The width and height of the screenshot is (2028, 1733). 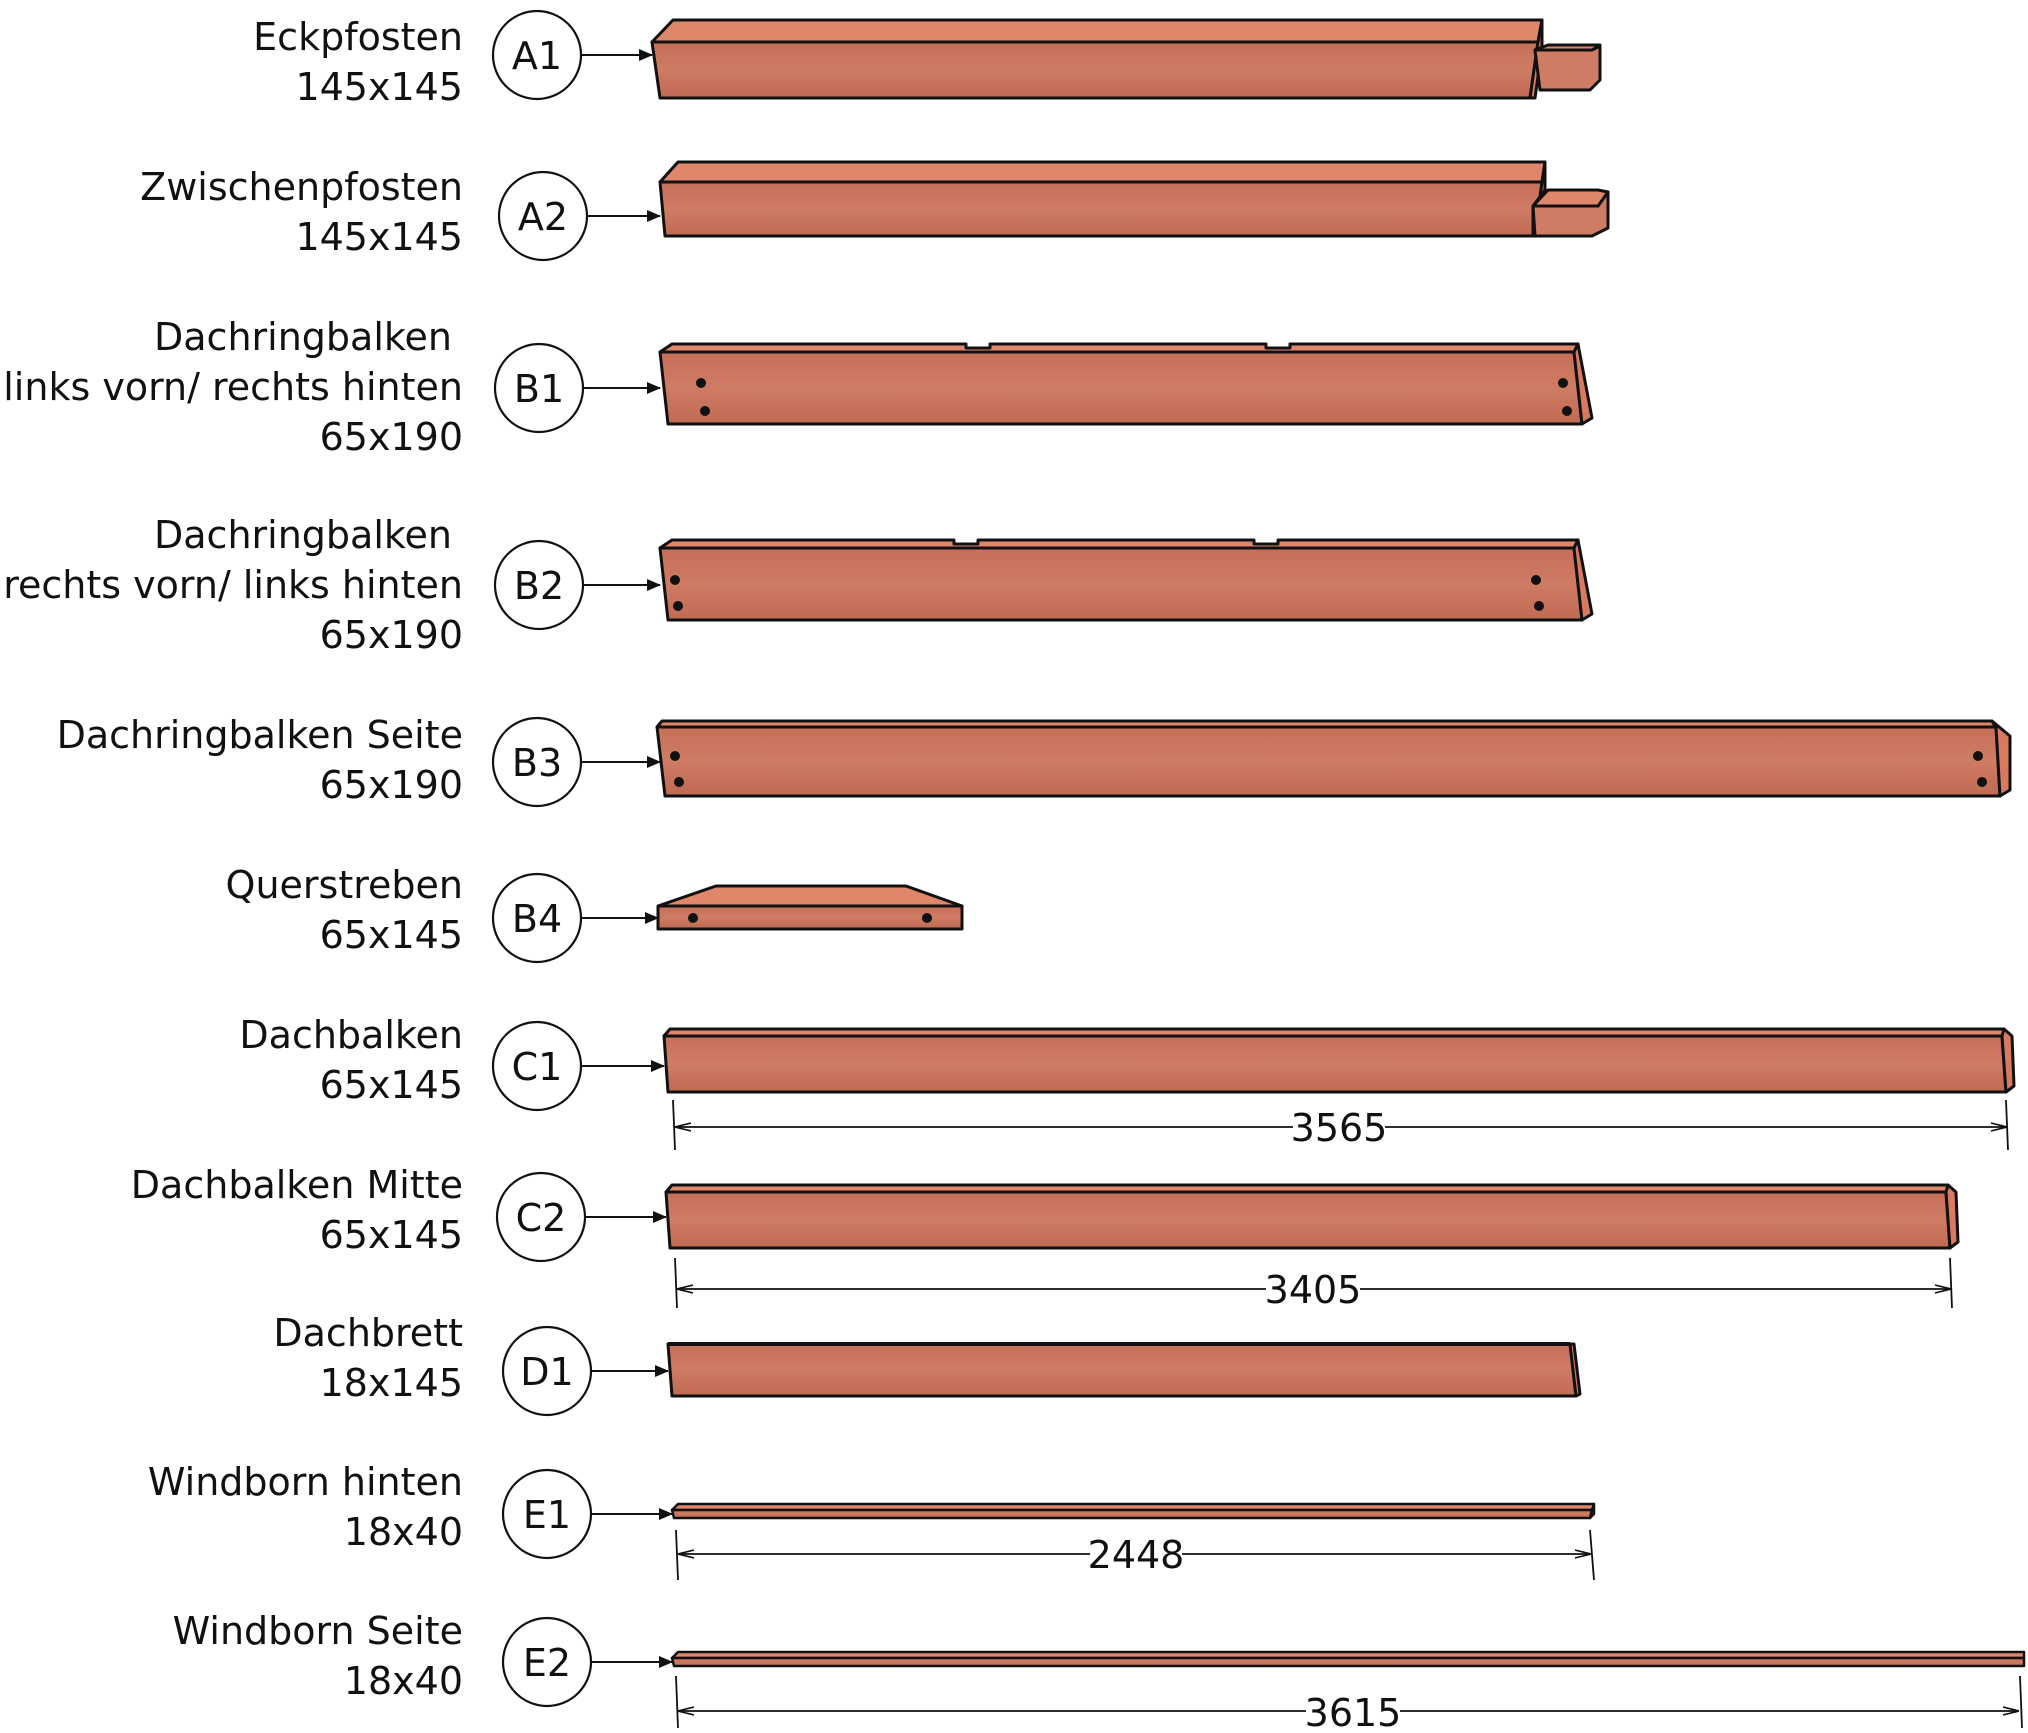 I want to click on part-E1: Windborn hinten 18x40 E1 2448, so click(x=872, y=1520).